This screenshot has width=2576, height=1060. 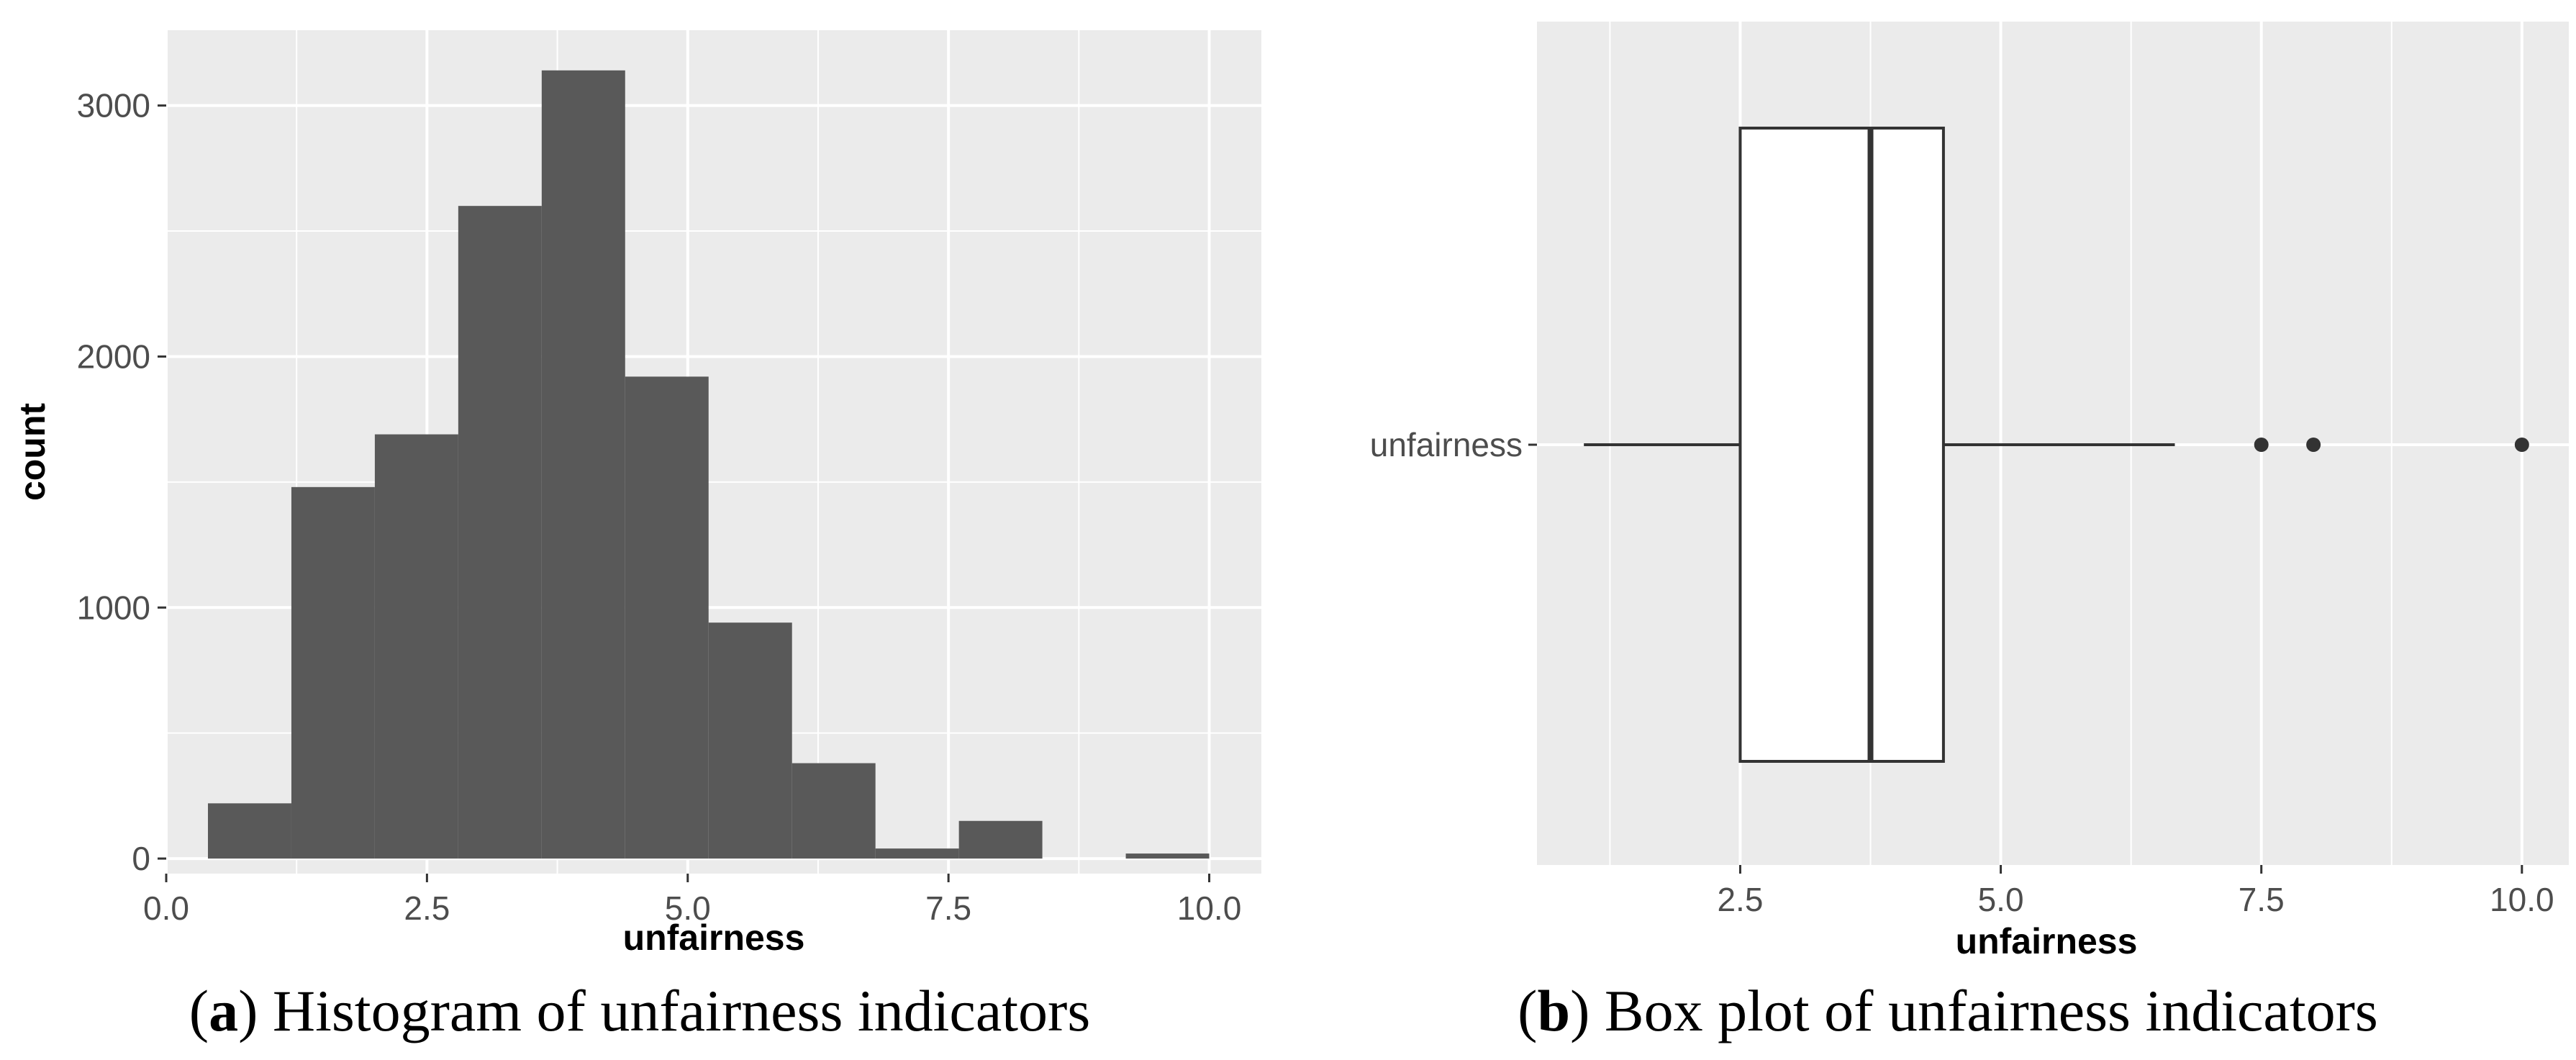 I want to click on histogram-x-tick-label: 7.5, so click(x=948, y=908).